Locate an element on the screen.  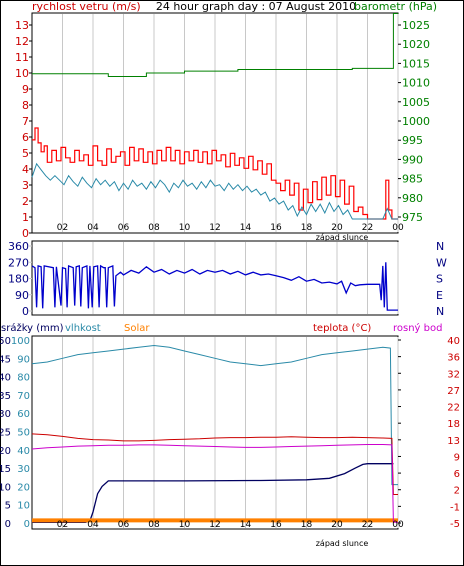
direction-series is located at coordinates (214, 286).